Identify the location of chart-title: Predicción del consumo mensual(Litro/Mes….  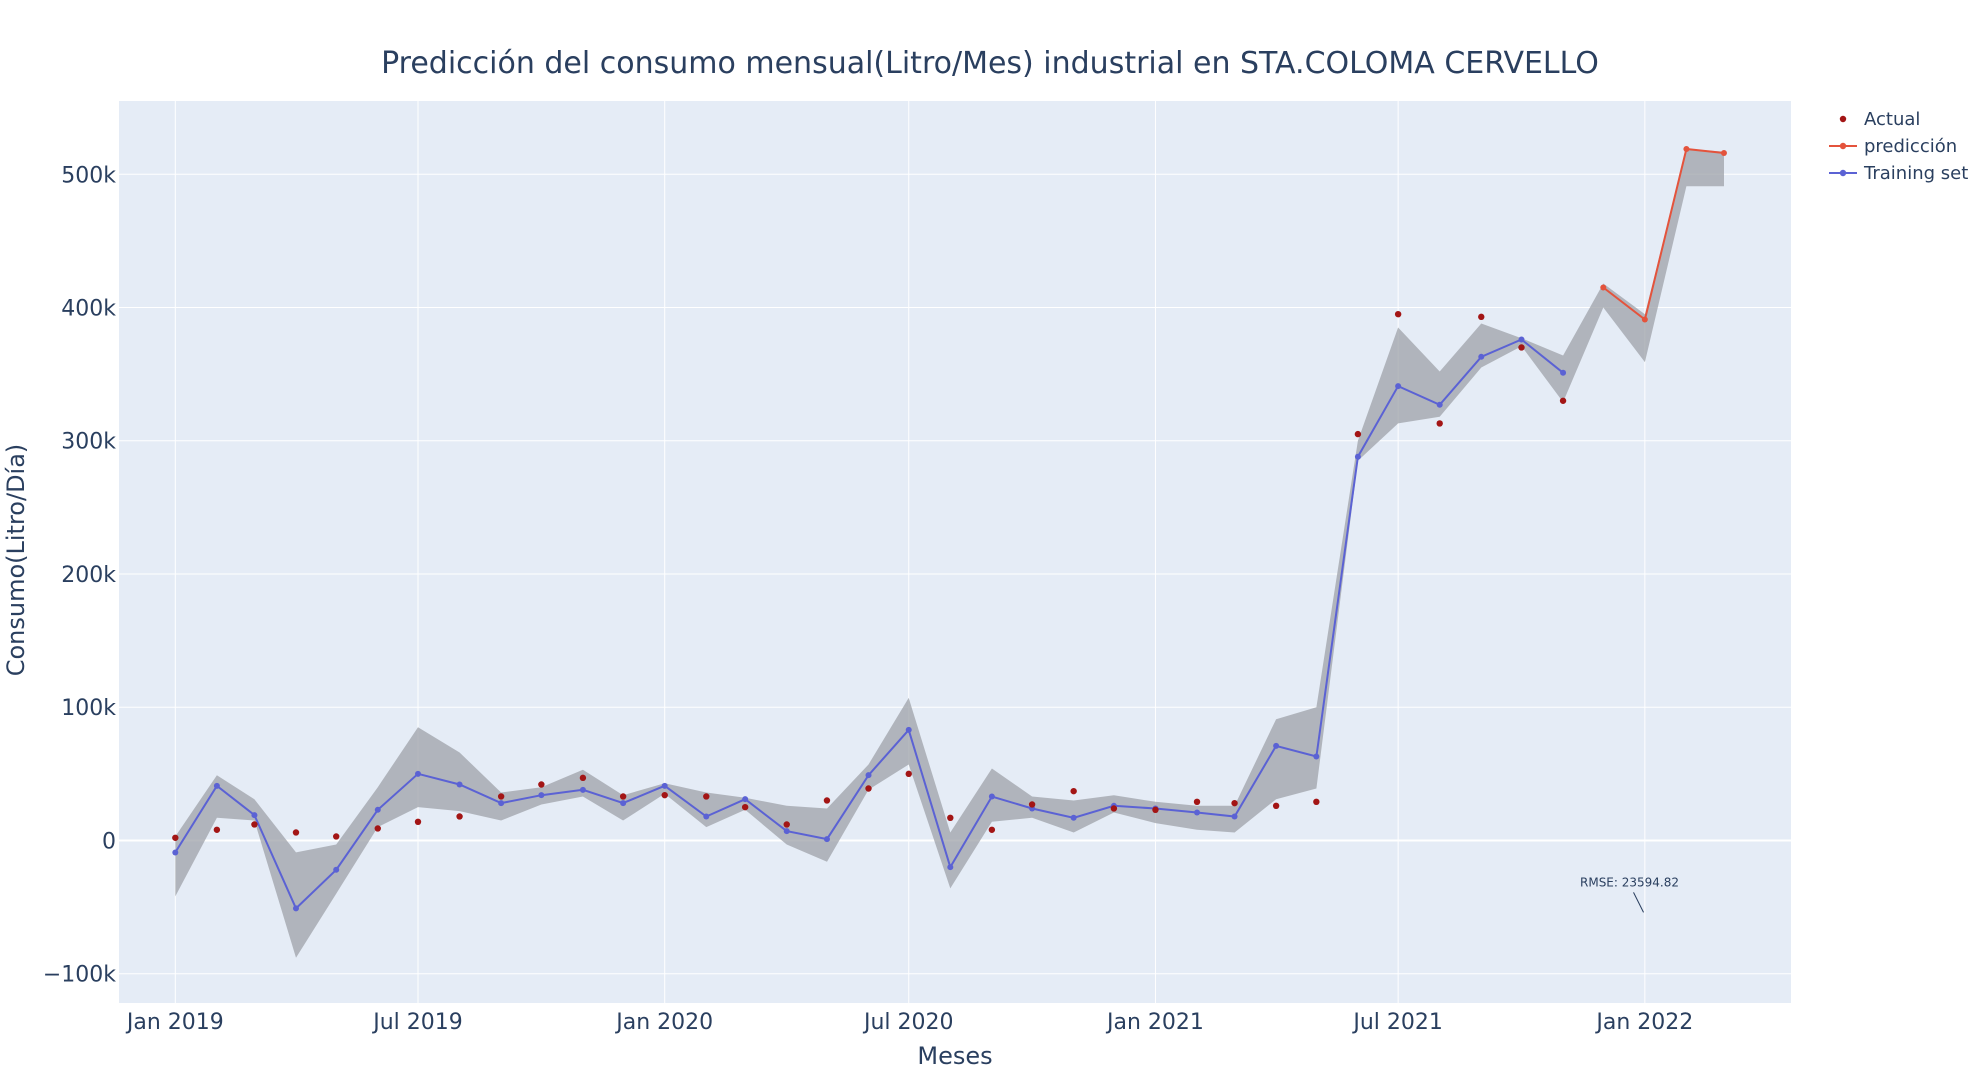
(990, 63).